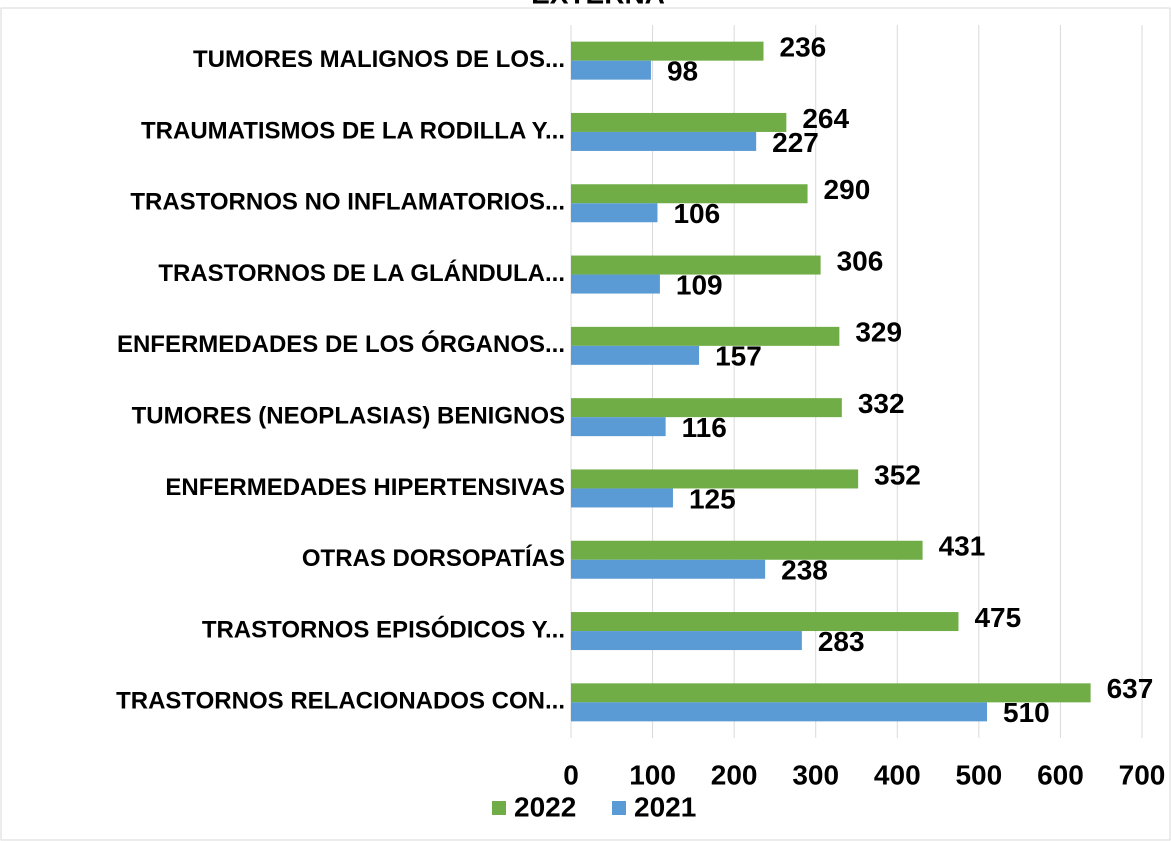 This screenshot has height=841, width=1171. What do you see at coordinates (734, 774) in the screenshot?
I see `x-tick-label: 200` at bounding box center [734, 774].